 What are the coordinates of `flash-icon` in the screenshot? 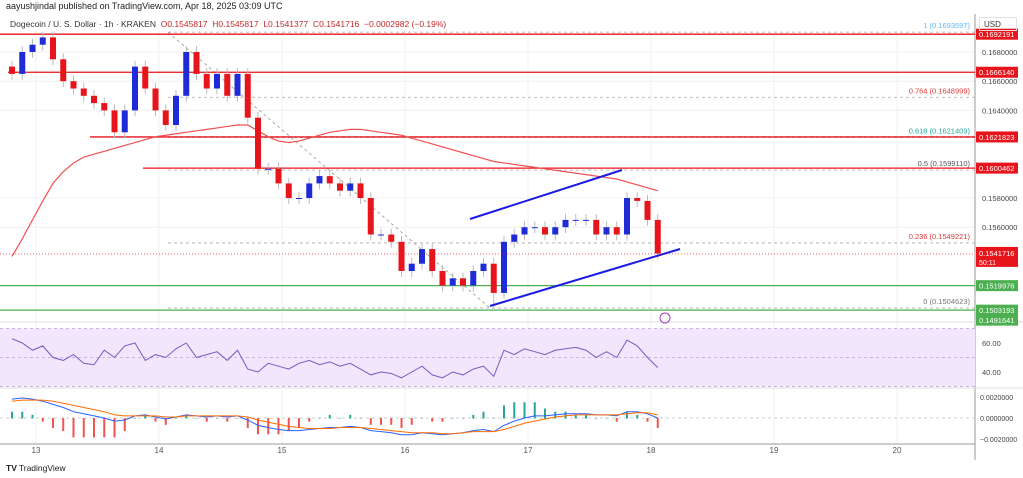 It's located at (665, 318).